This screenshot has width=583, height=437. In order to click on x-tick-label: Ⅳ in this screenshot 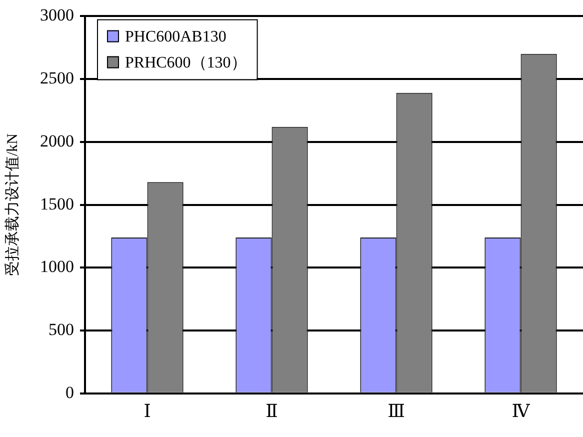, I will do `click(521, 410)`.